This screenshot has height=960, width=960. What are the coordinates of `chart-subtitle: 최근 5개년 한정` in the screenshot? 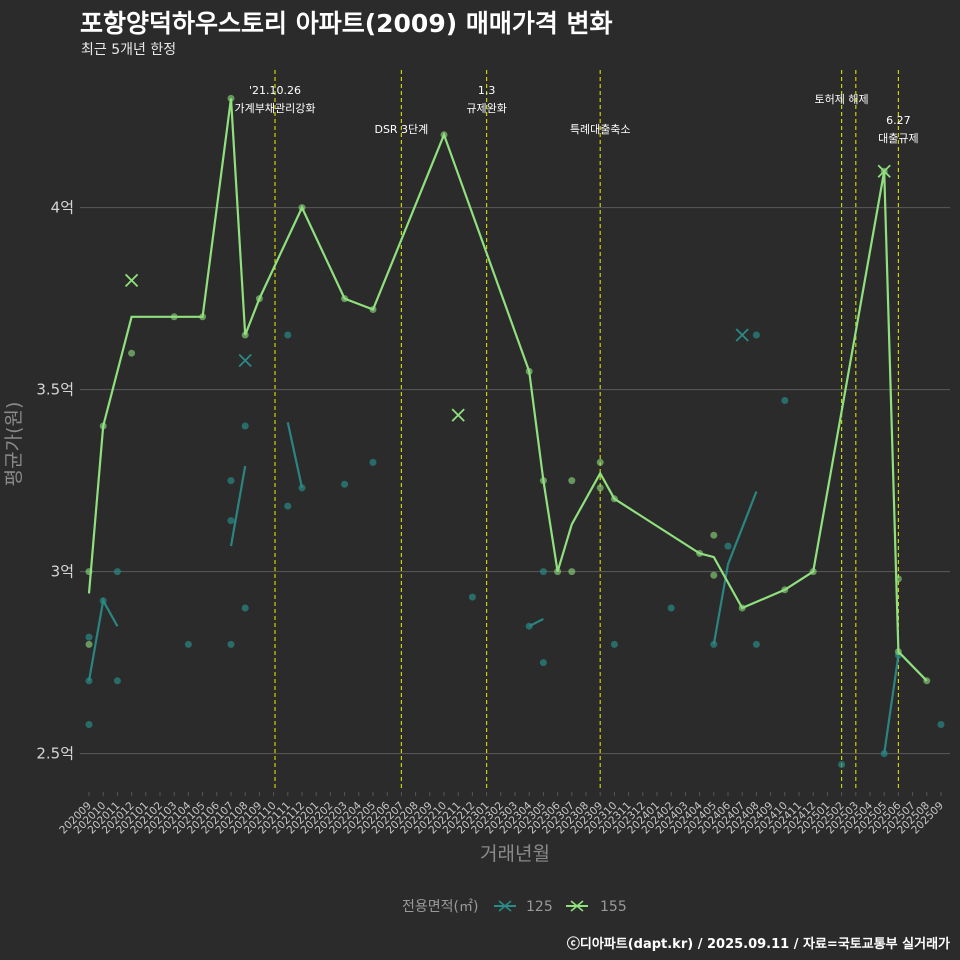 It's located at (129, 50).